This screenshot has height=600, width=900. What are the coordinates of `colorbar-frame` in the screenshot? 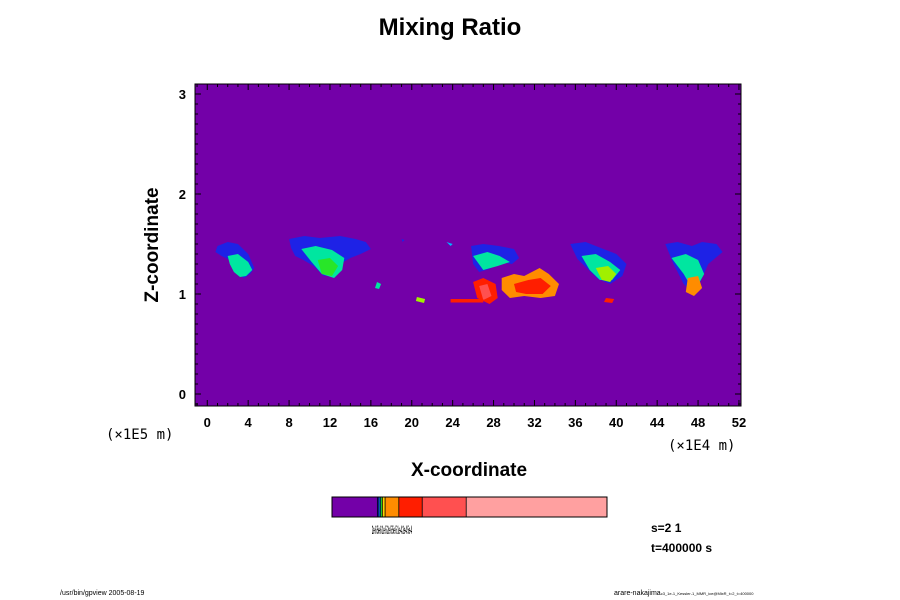 It's located at (469, 507).